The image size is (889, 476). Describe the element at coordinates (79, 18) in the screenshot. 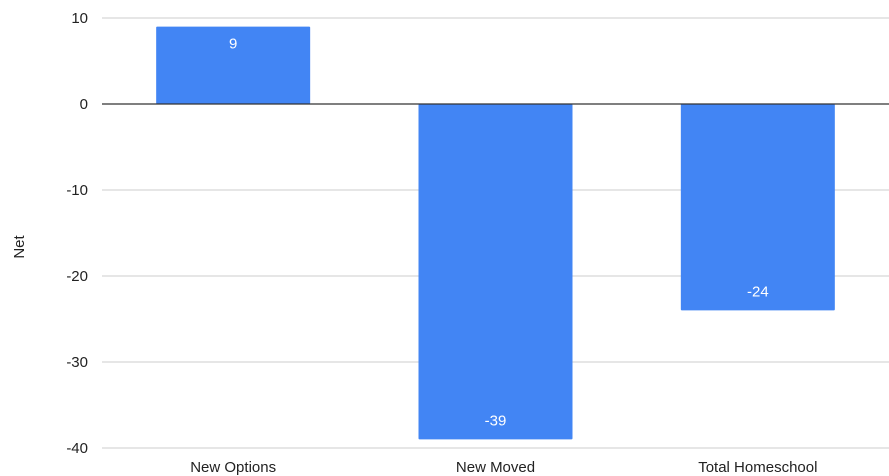

I see `y-tick-label: 10` at that location.